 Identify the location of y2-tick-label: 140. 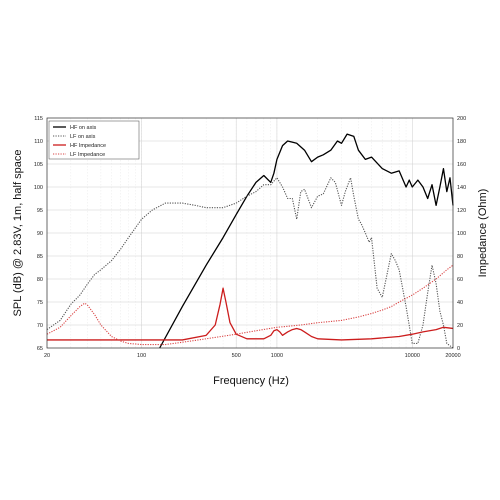
(461, 188).